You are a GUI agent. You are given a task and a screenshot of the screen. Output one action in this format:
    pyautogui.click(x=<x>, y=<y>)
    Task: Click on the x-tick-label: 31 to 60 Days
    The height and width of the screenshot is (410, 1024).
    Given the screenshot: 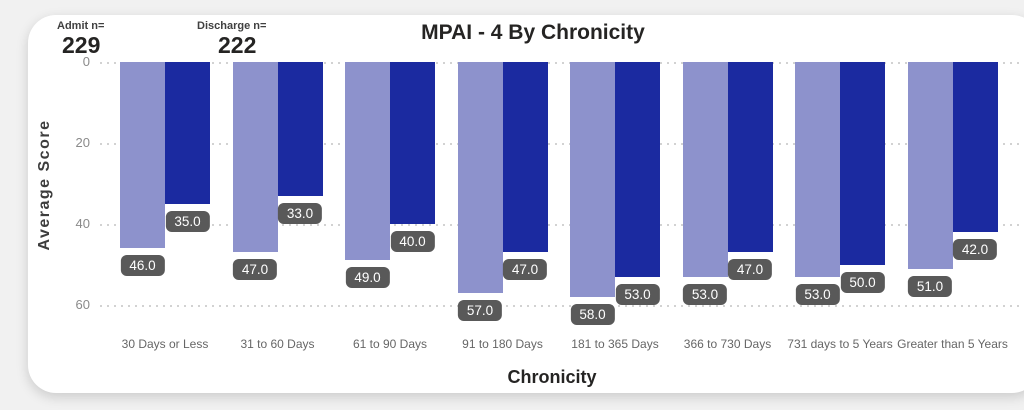 What is the action you would take?
    pyautogui.click(x=277, y=344)
    